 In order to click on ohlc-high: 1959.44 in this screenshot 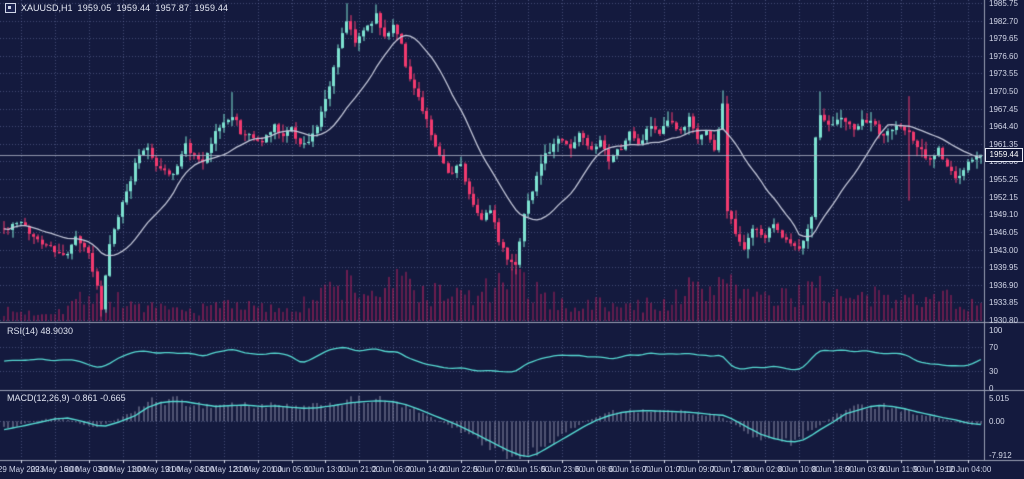, I will do `click(133, 8)`.